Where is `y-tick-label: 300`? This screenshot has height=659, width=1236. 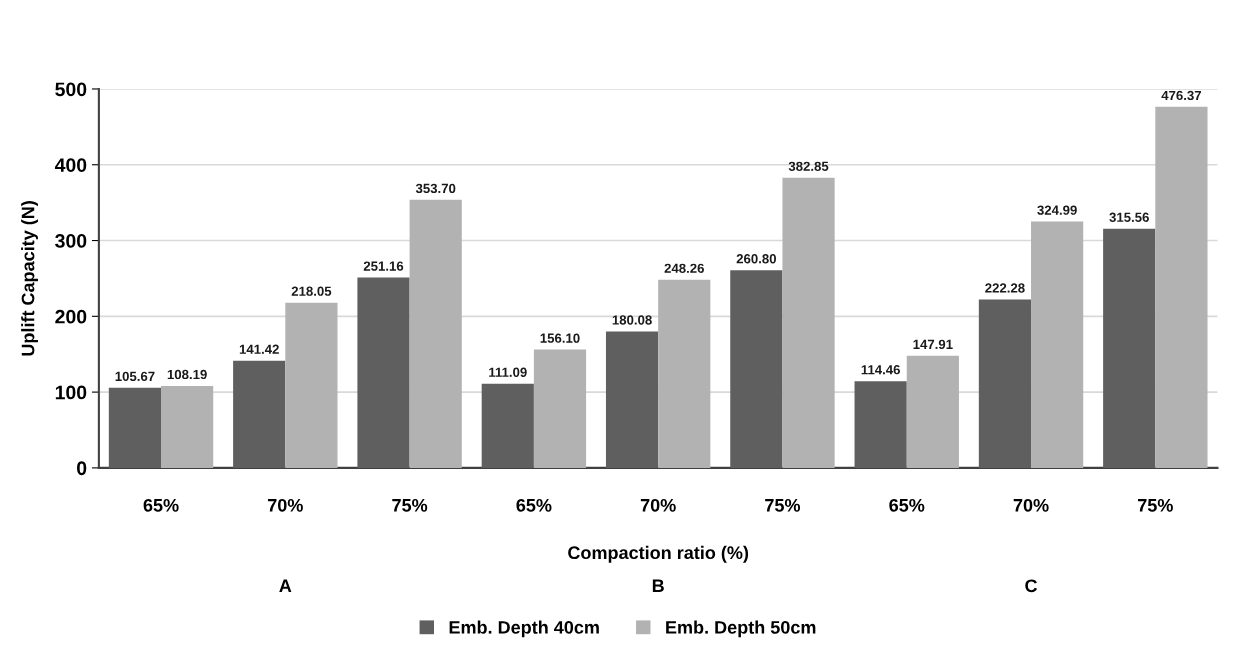 y-tick-label: 300 is located at coordinates (71, 241).